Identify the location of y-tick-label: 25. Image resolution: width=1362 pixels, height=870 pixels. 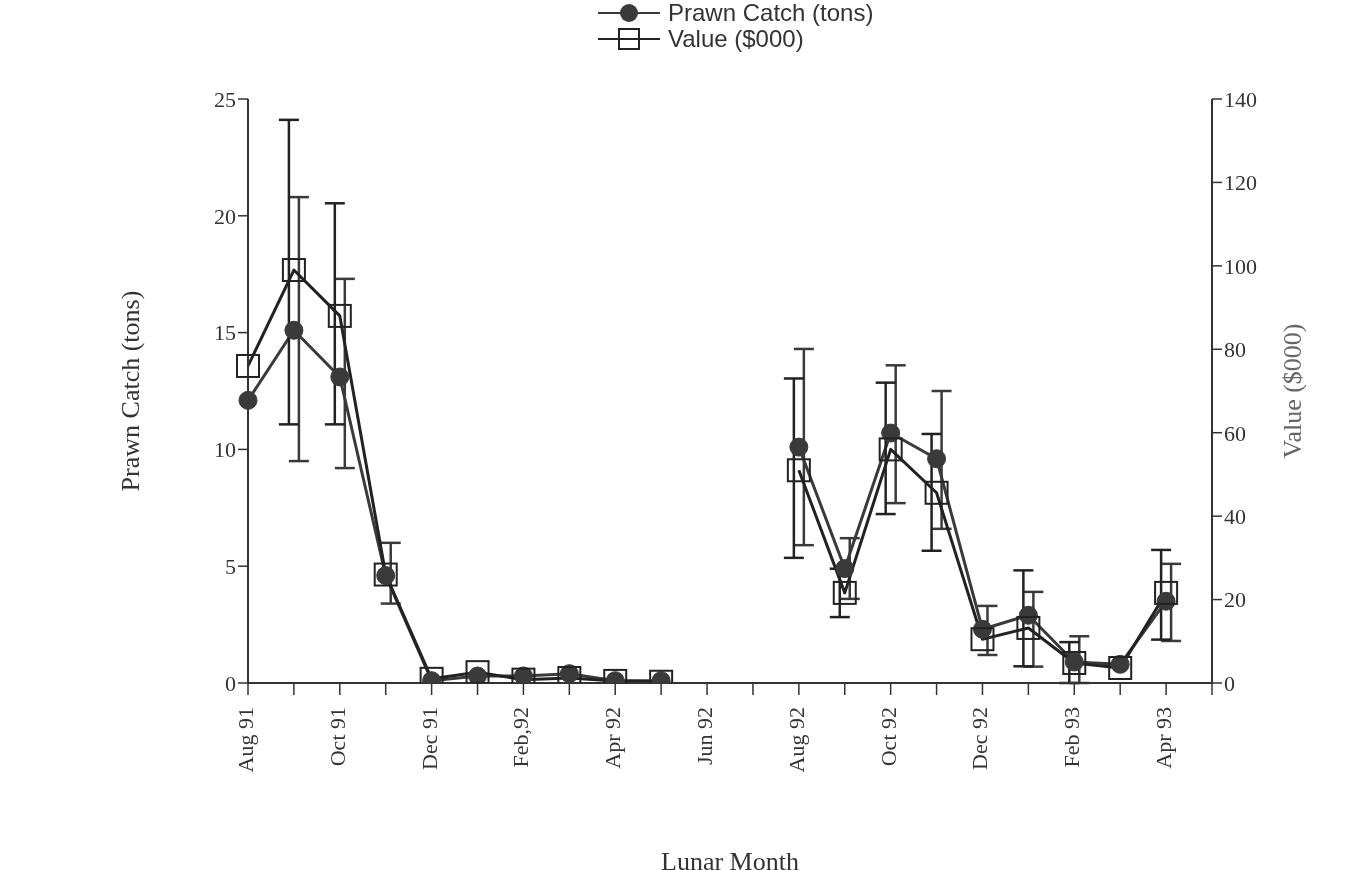
(225, 99).